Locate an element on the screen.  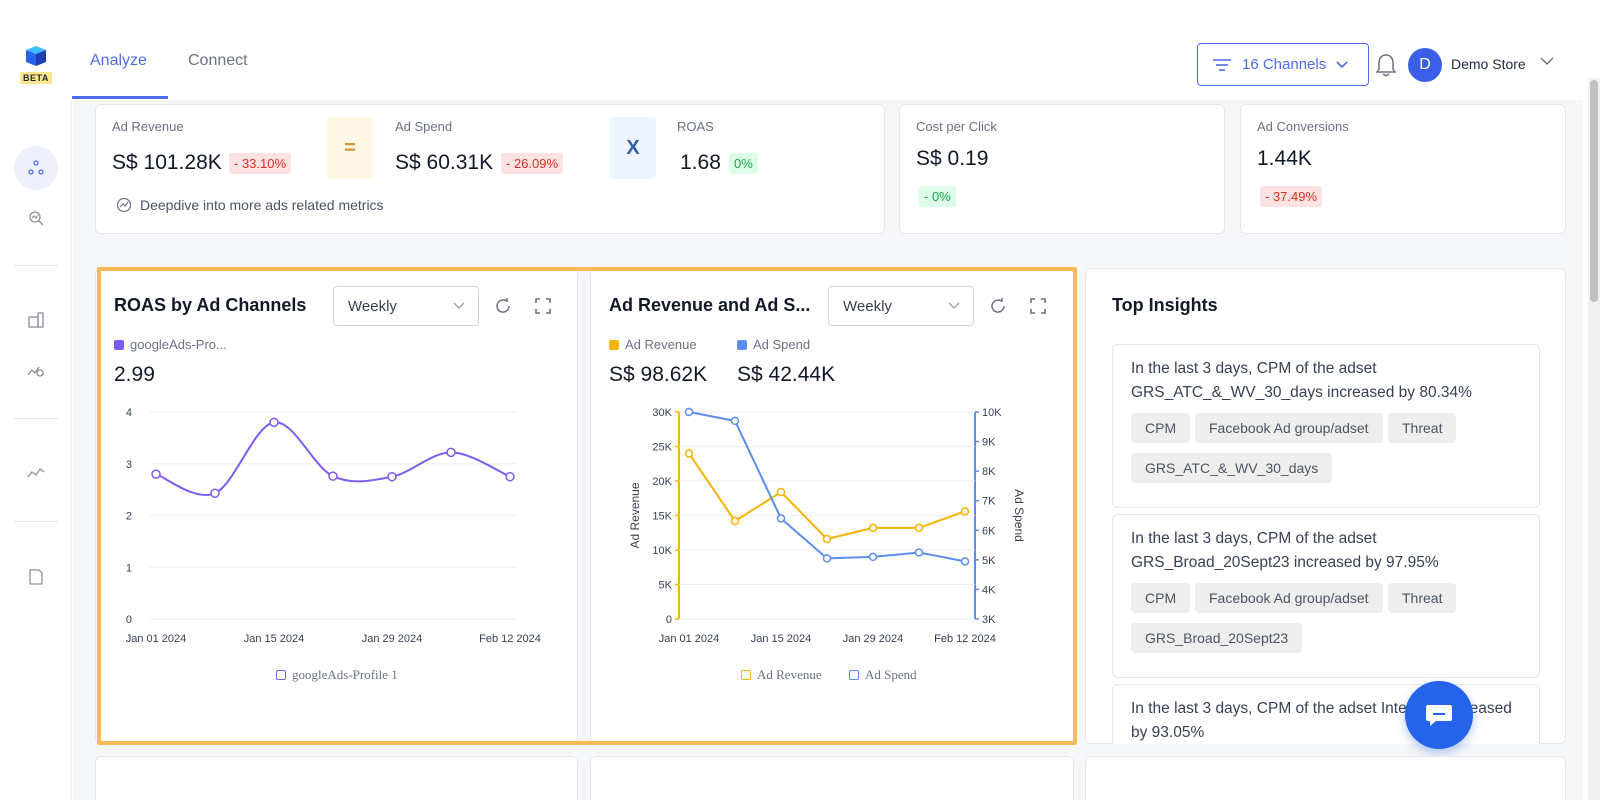
tab-analyze: Analyze is located at coordinates (118, 60).